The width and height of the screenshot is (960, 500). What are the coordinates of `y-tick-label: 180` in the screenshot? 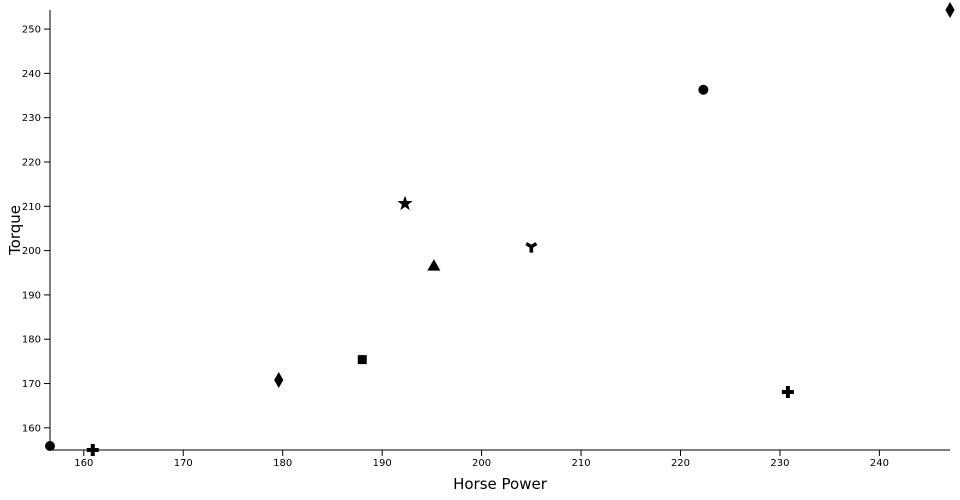 It's located at (31, 340).